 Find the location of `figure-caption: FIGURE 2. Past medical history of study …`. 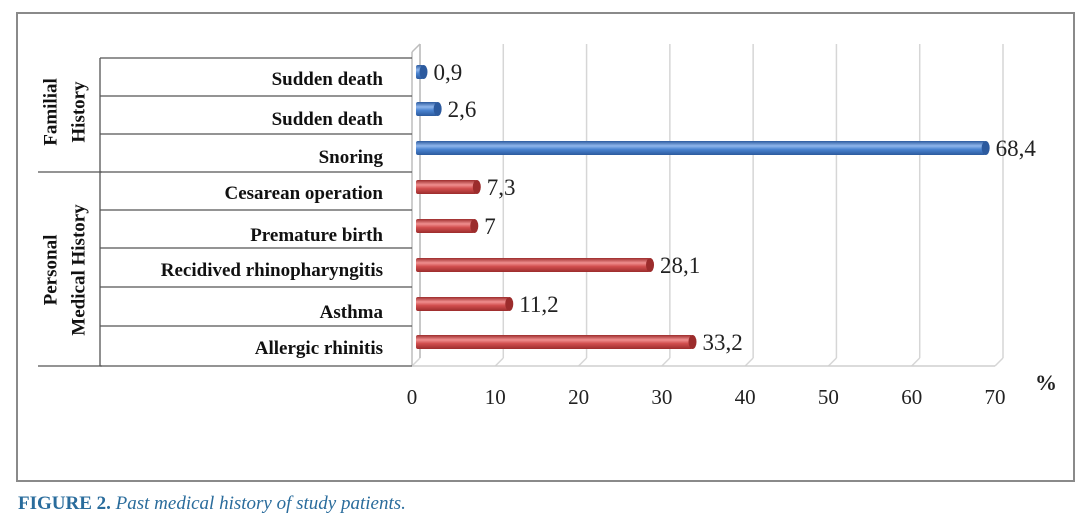

figure-caption: FIGURE 2. Past medical history of study … is located at coordinates (212, 504).